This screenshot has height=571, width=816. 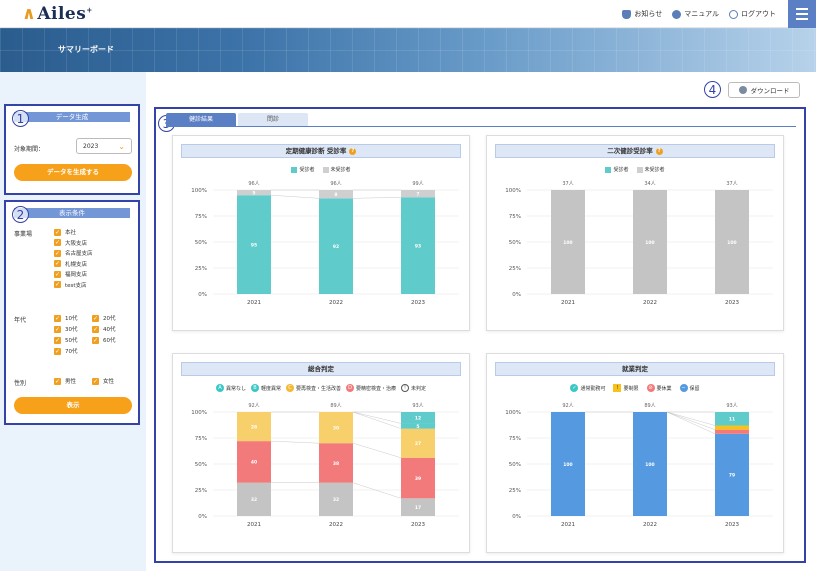 I want to click on data-label: 17, so click(x=418, y=508).